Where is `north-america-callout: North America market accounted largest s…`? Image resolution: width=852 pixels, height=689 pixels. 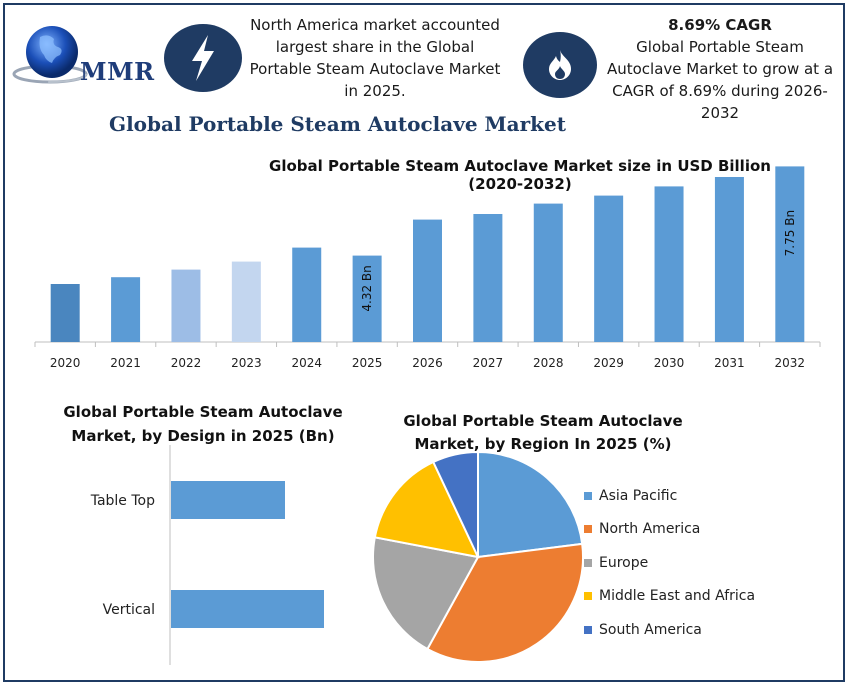
north-america-callout: North America market accounted largest s… is located at coordinates (375, 58).